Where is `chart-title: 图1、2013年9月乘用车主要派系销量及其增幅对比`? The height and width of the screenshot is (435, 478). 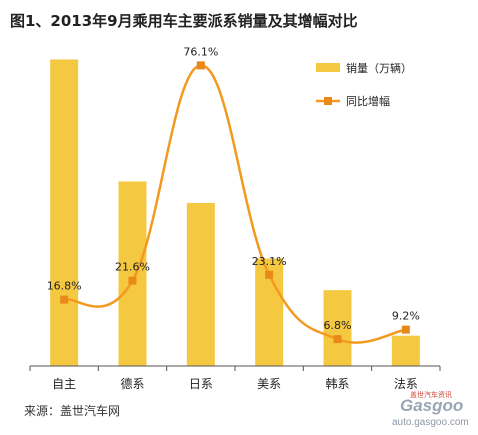
chart-title: 图1、2013年9月乘用车主要派系销量及其增幅对比 is located at coordinates (184, 21).